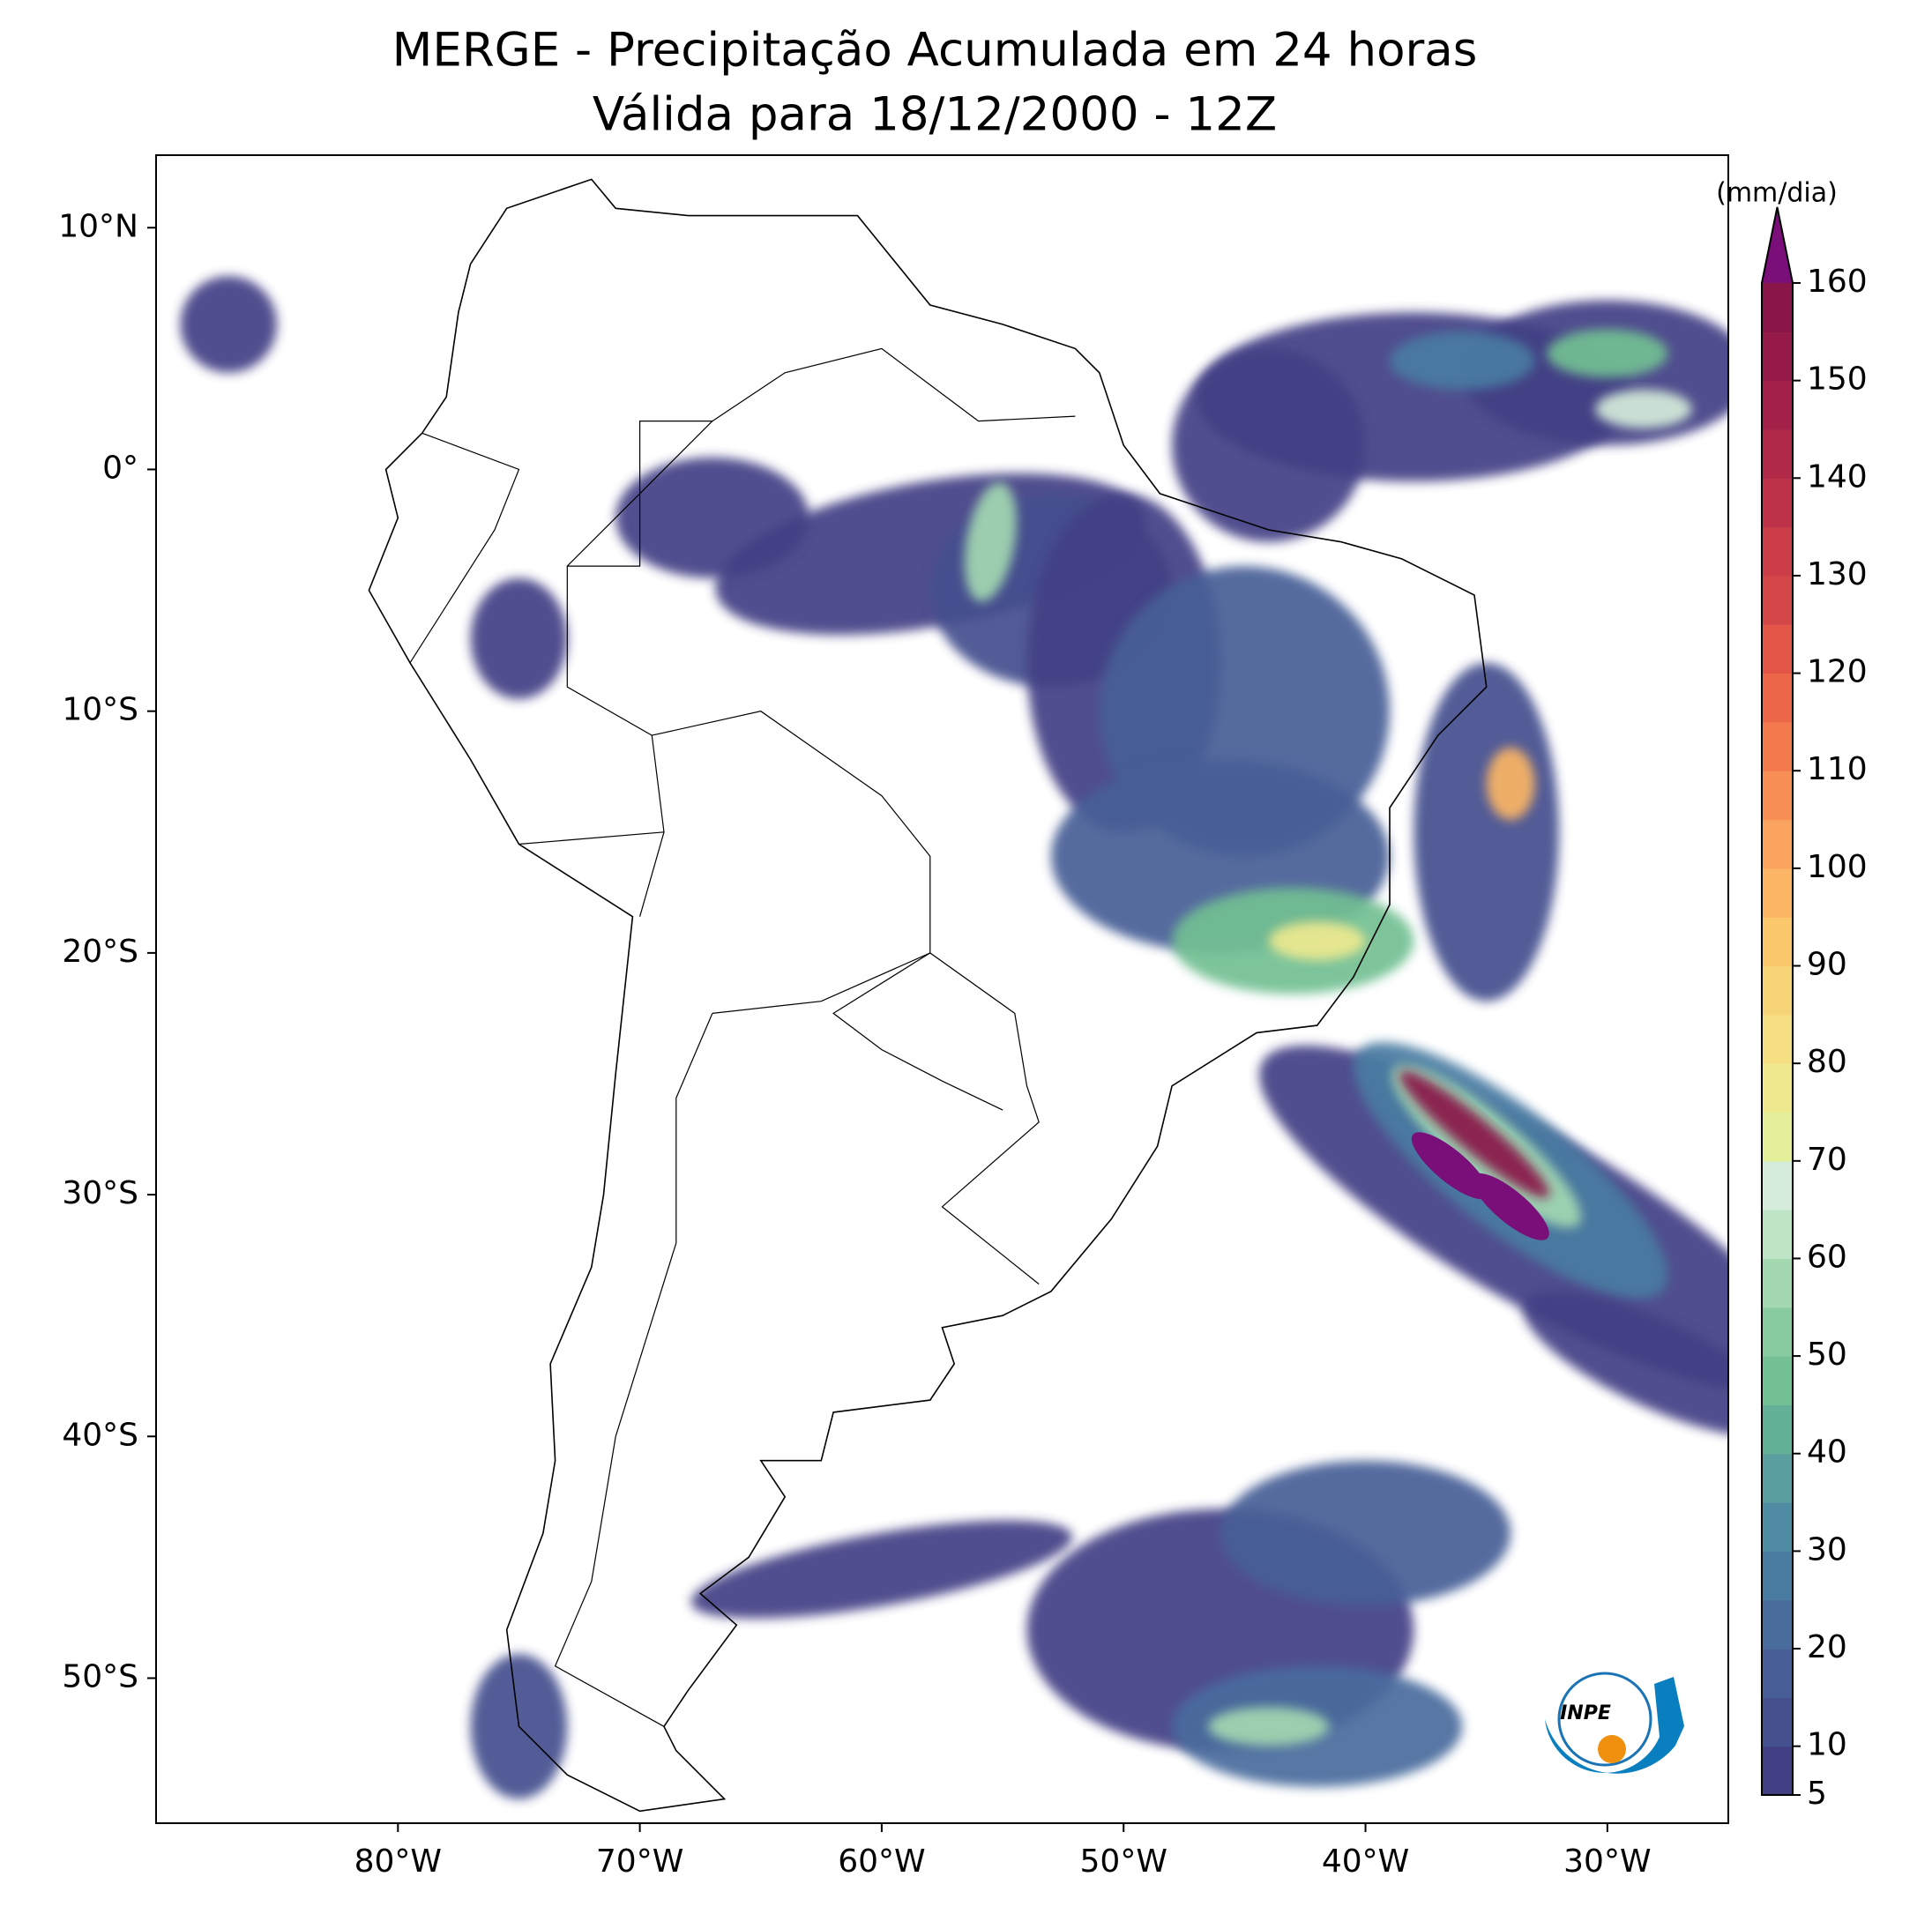  I want to click on y-tick-label: 0°, so click(120, 468).